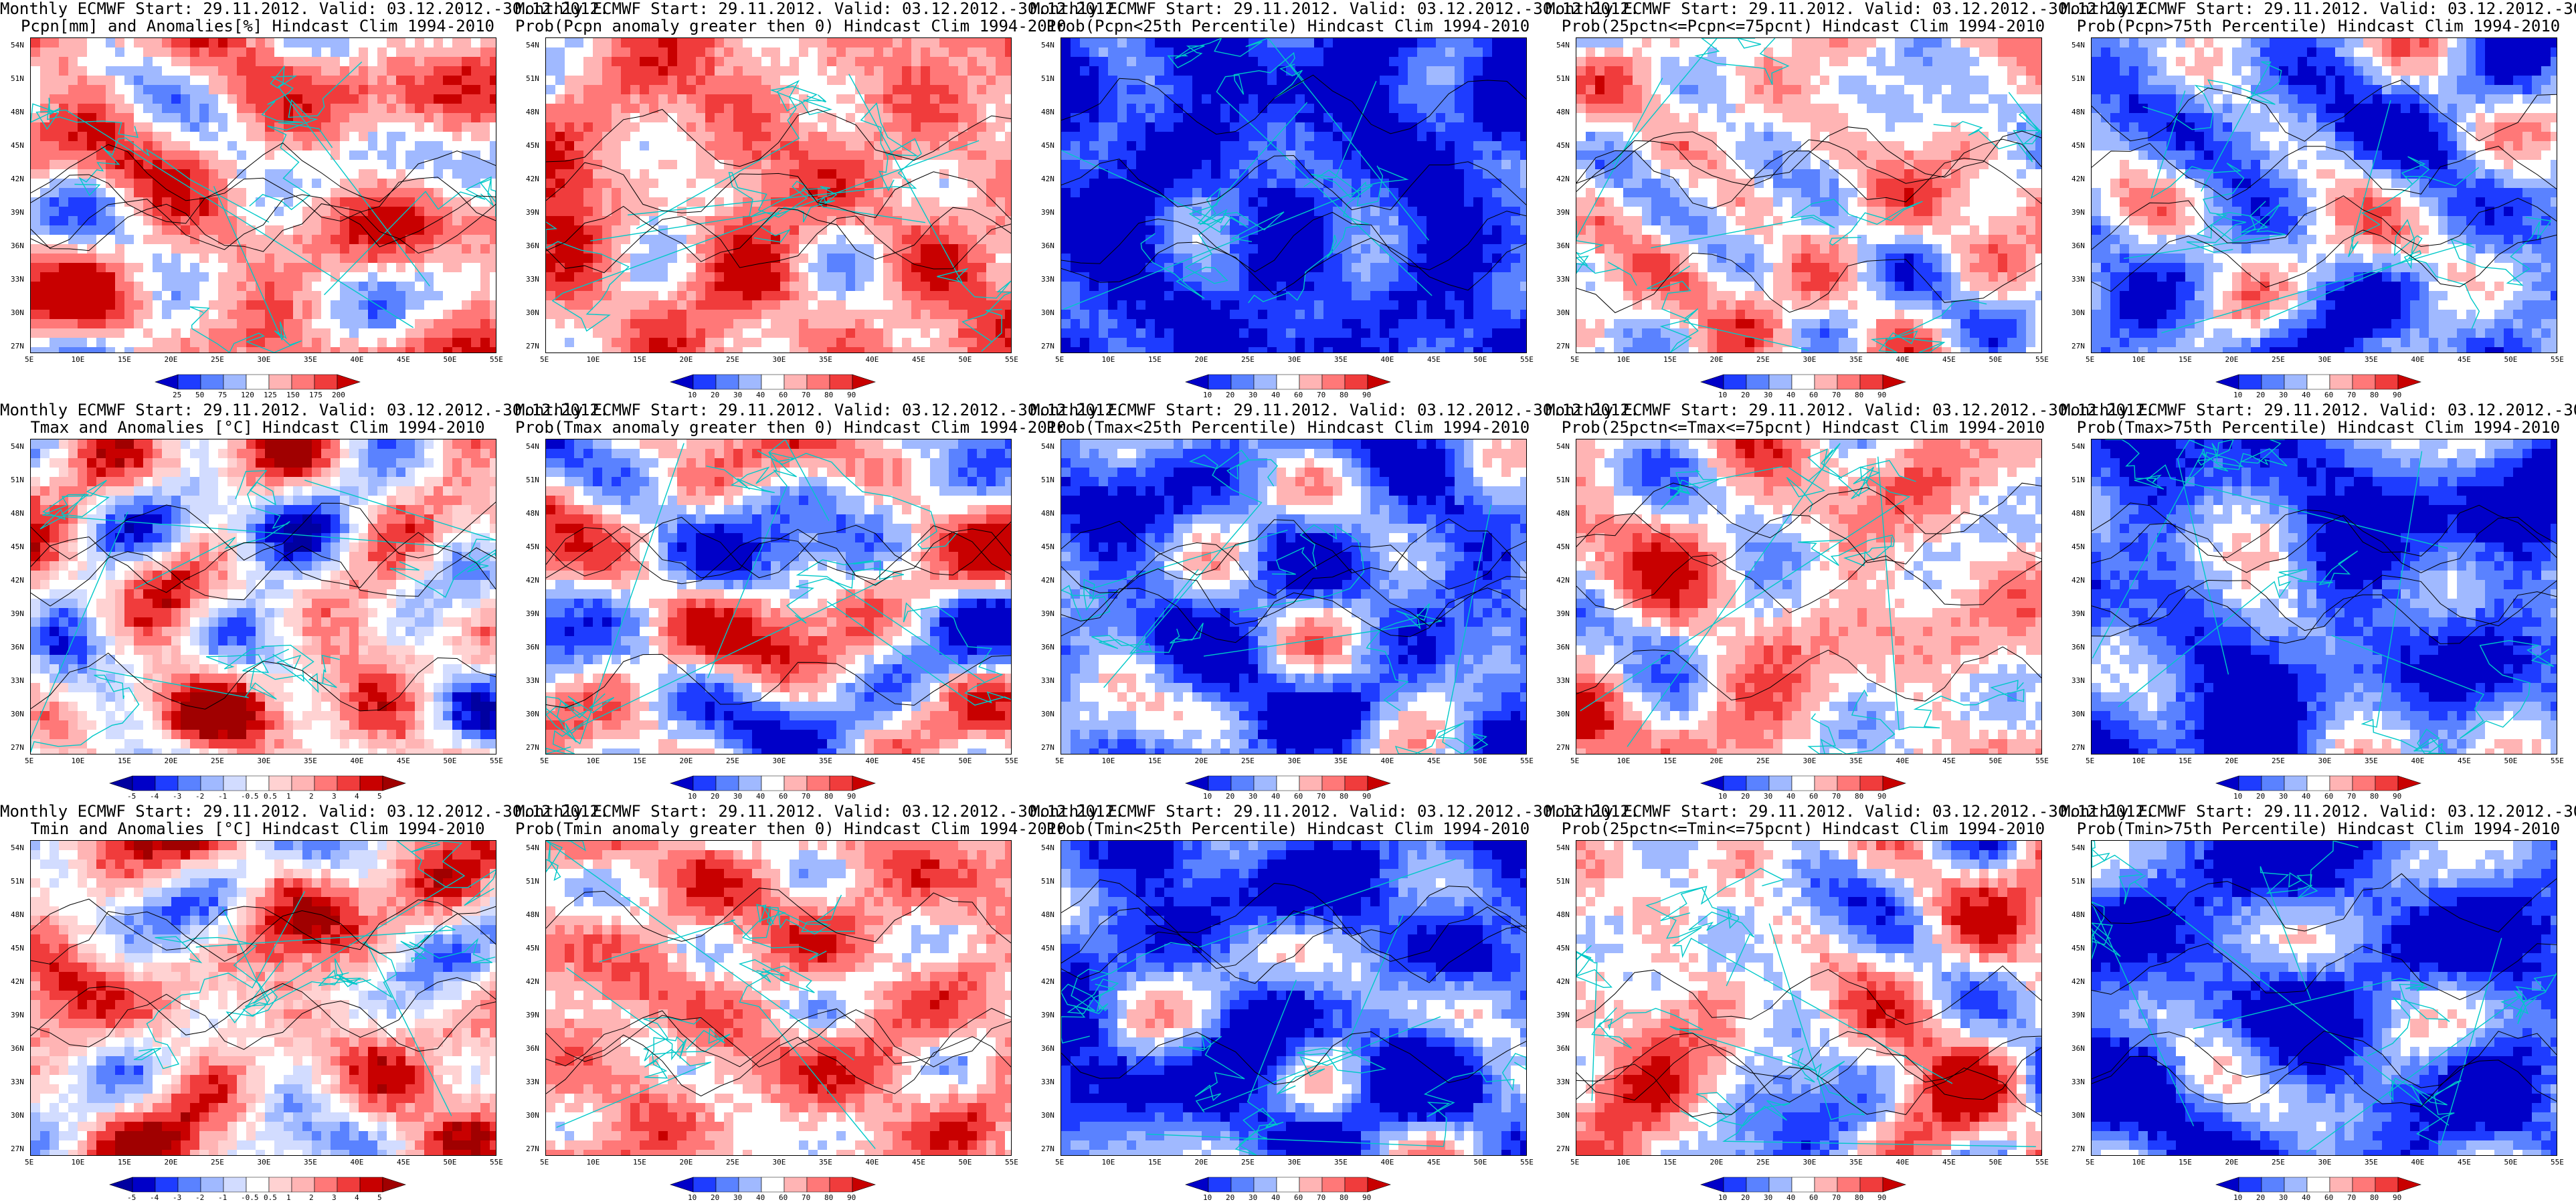 This screenshot has height=1204, width=2576. What do you see at coordinates (131, 796) in the screenshot?
I see `color-scale-label: -5` at bounding box center [131, 796].